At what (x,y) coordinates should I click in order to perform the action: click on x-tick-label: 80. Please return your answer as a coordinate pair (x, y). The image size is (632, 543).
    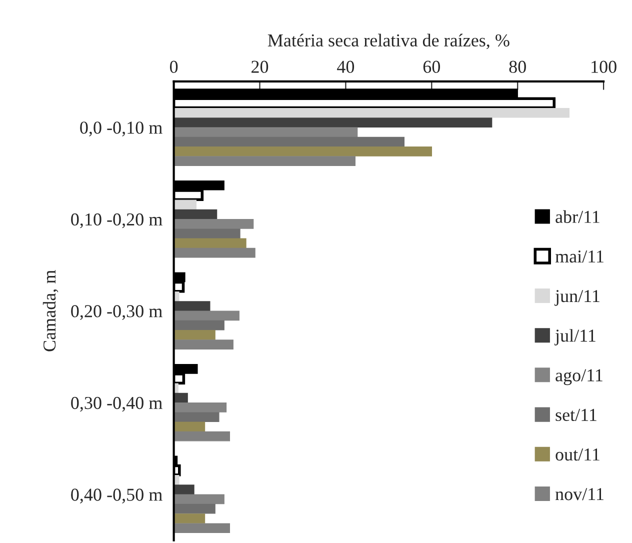
    Looking at the image, I should click on (517, 66).